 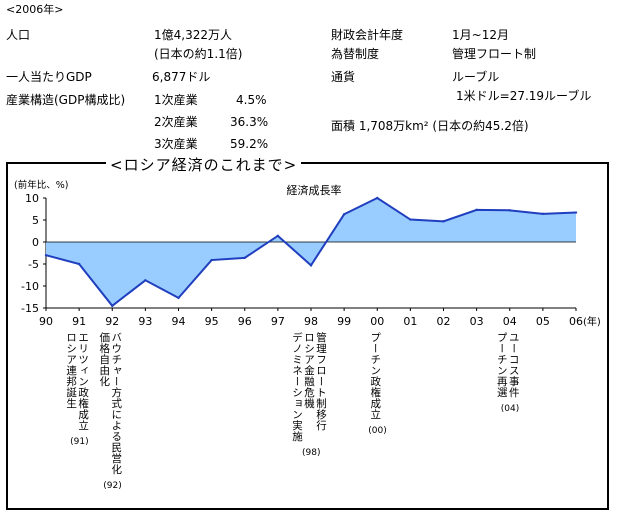 I want to click on year-label: <2006年>, so click(x=35, y=9).